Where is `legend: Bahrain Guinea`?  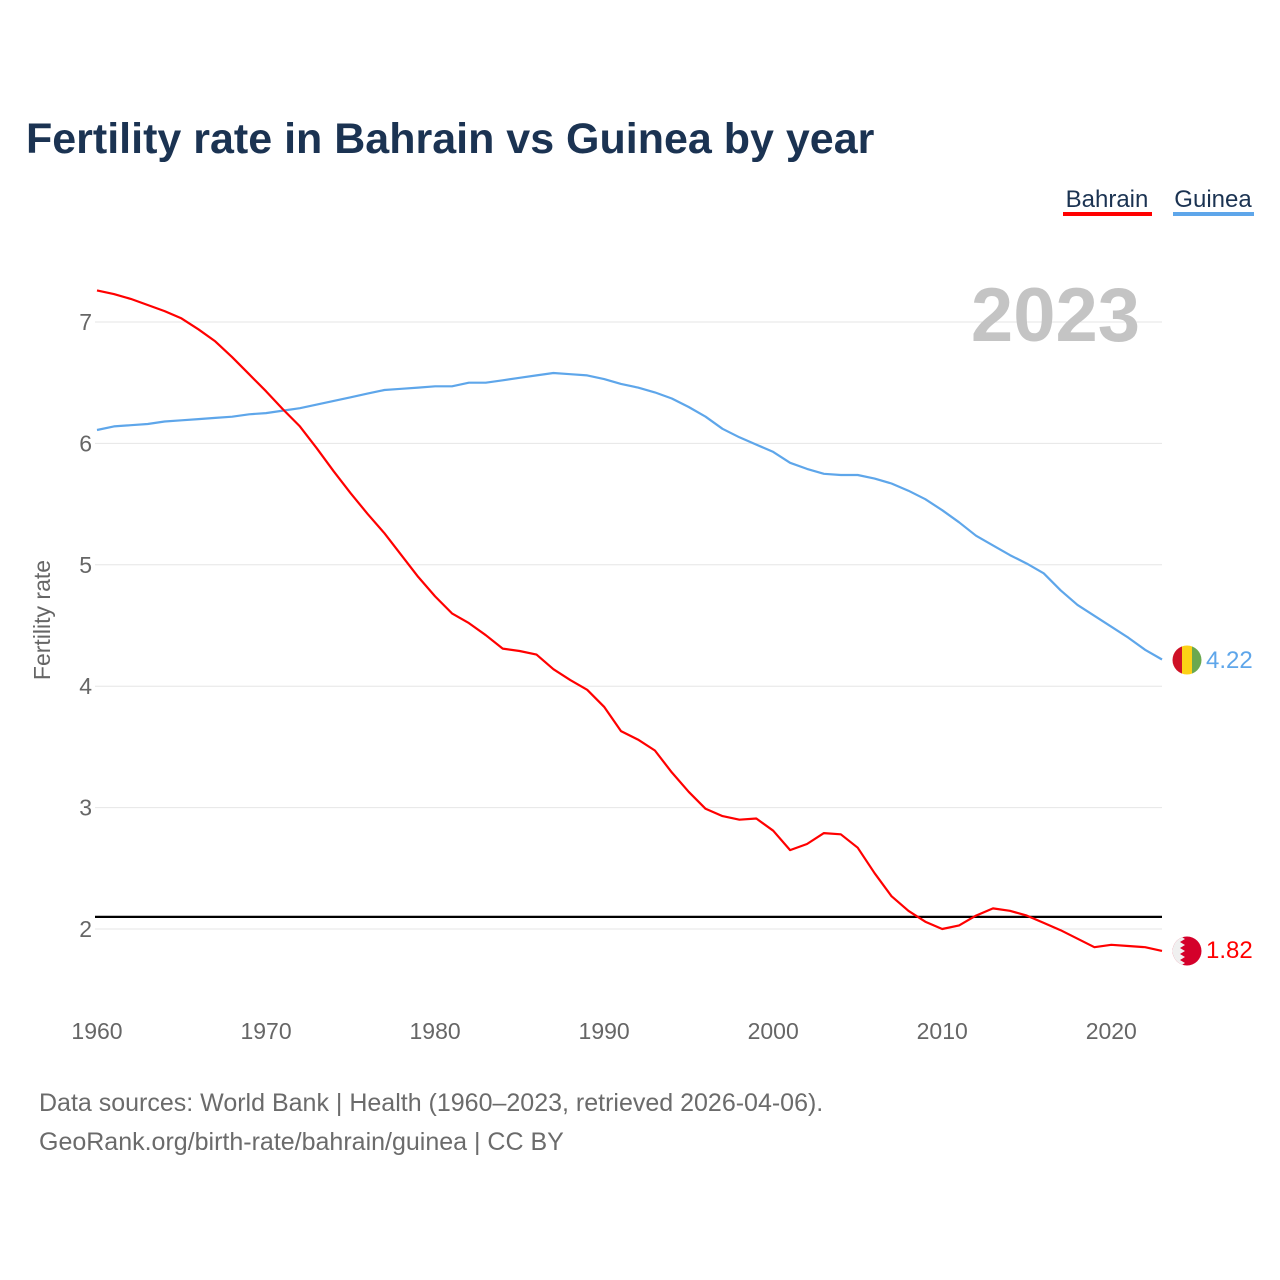
legend: Bahrain Guinea is located at coordinates (1158, 201).